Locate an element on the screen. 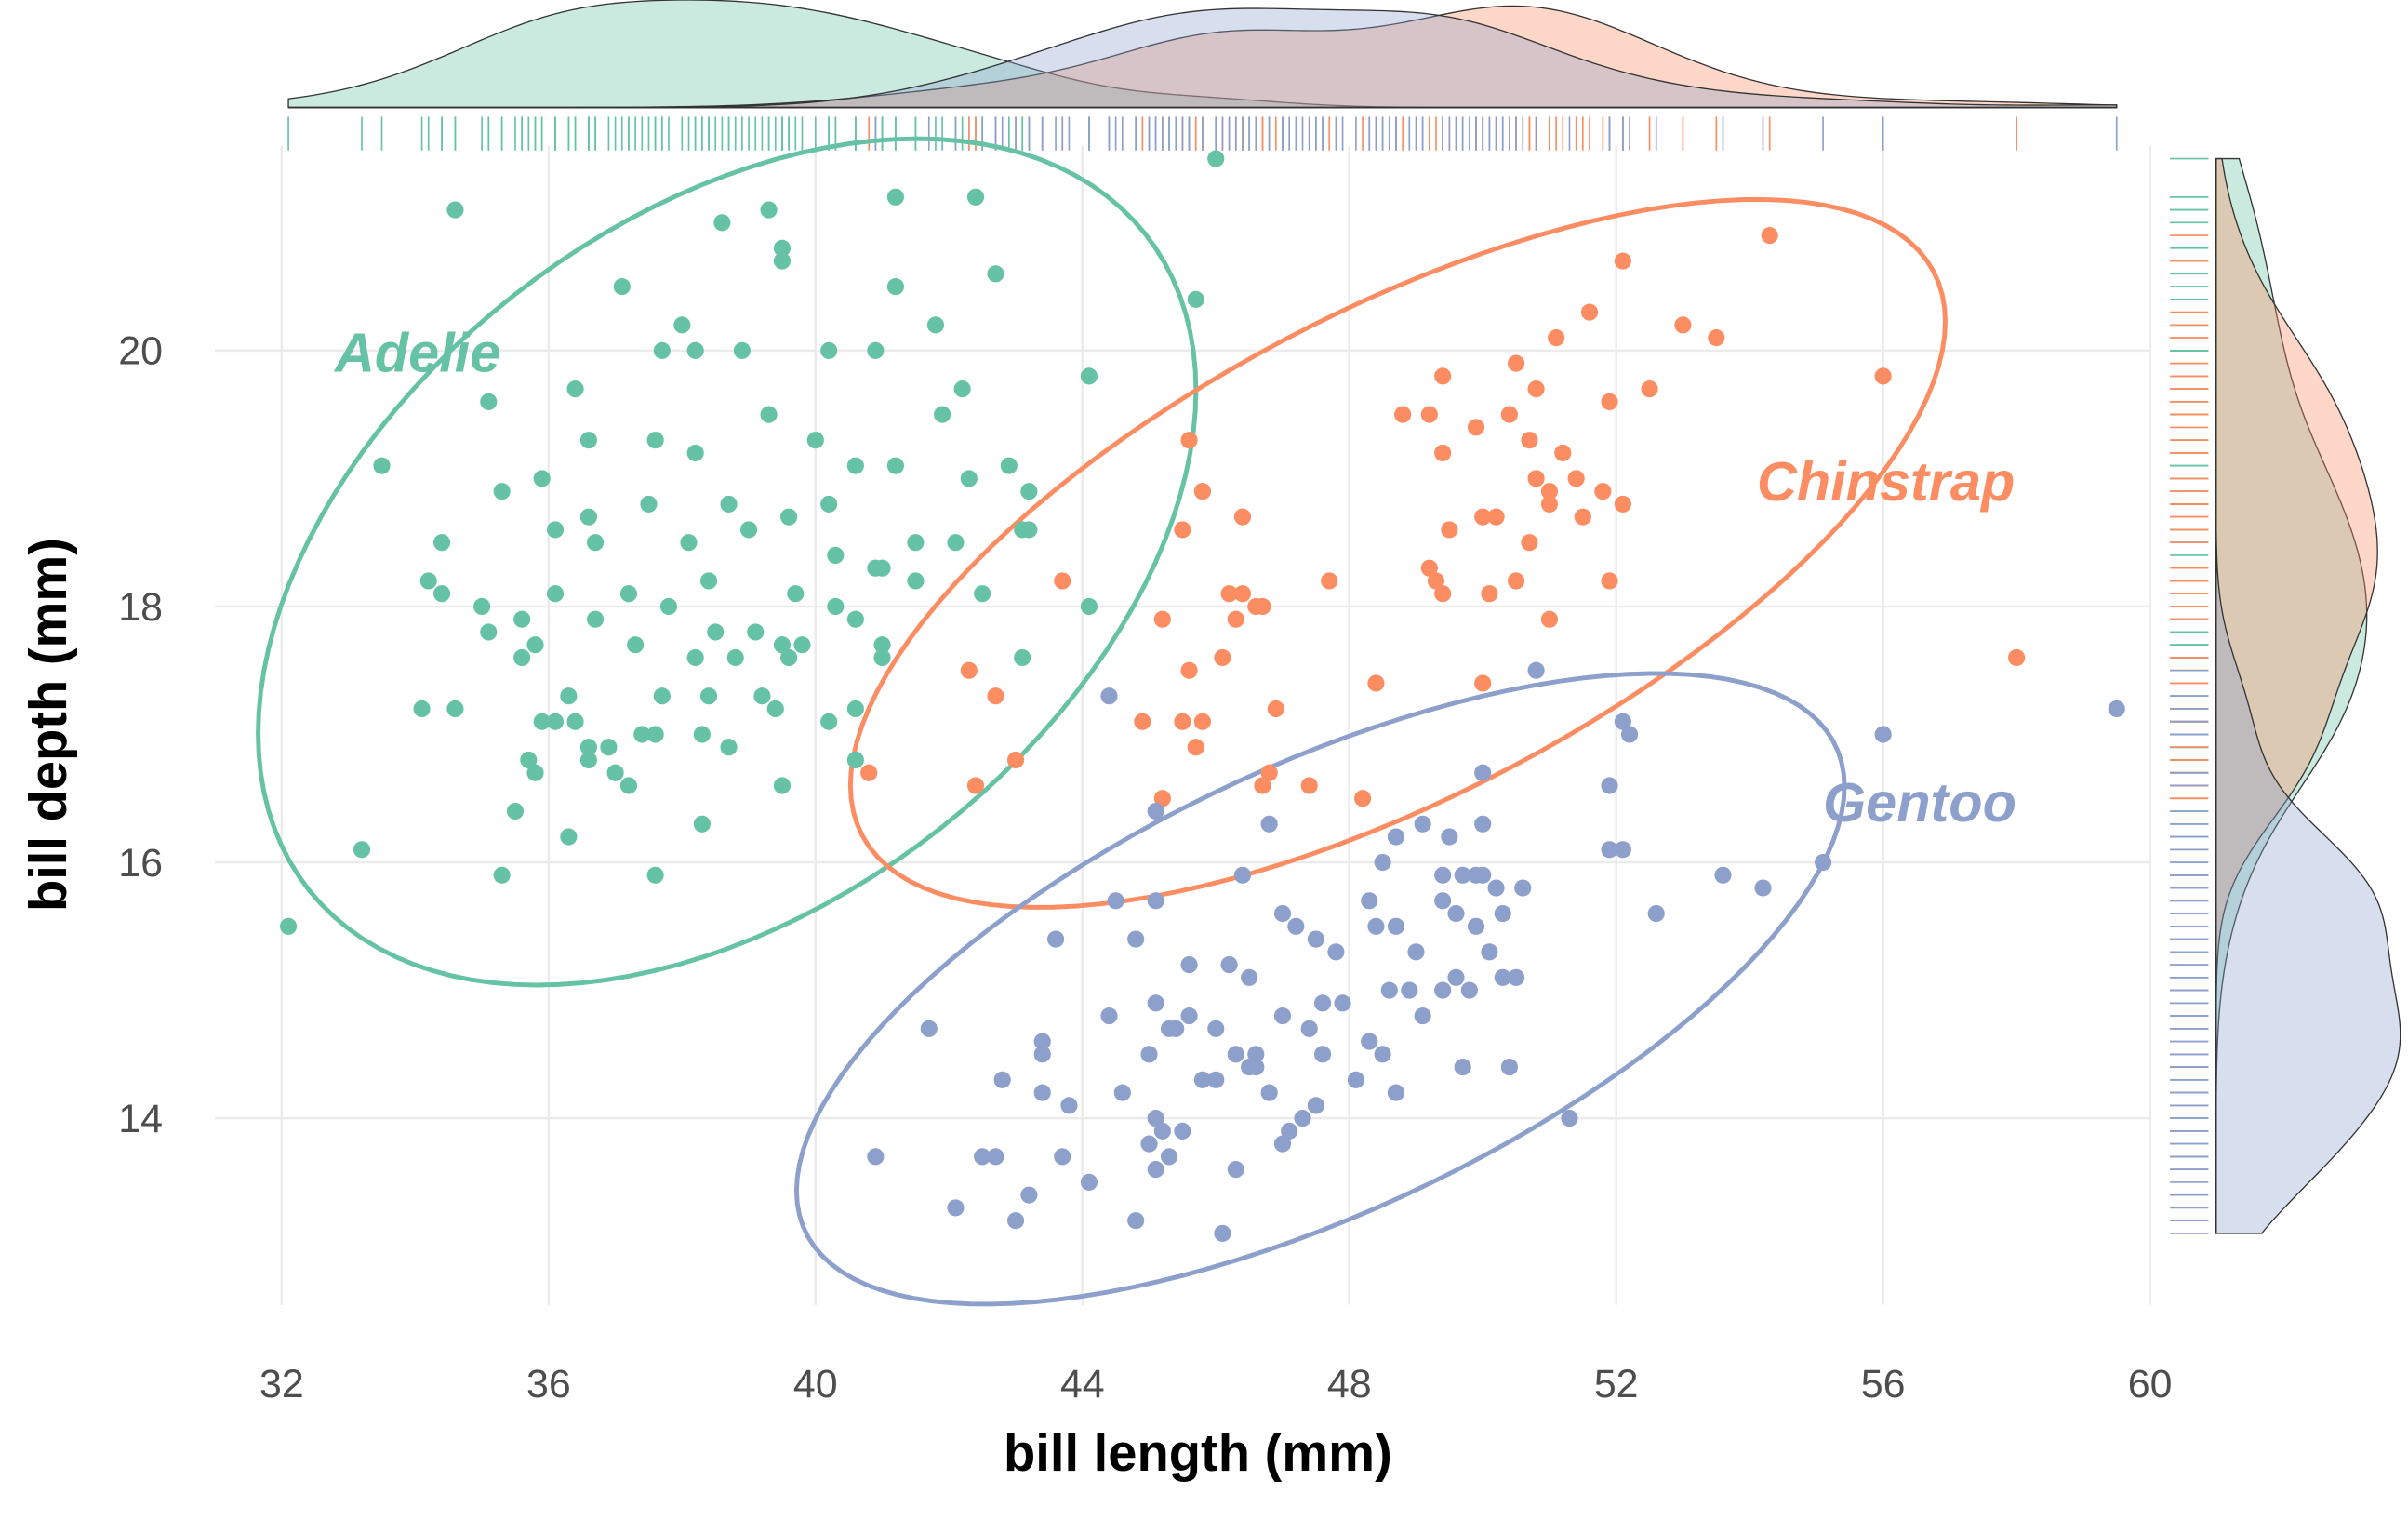  x-tick-label: 44 is located at coordinates (1083, 1384).